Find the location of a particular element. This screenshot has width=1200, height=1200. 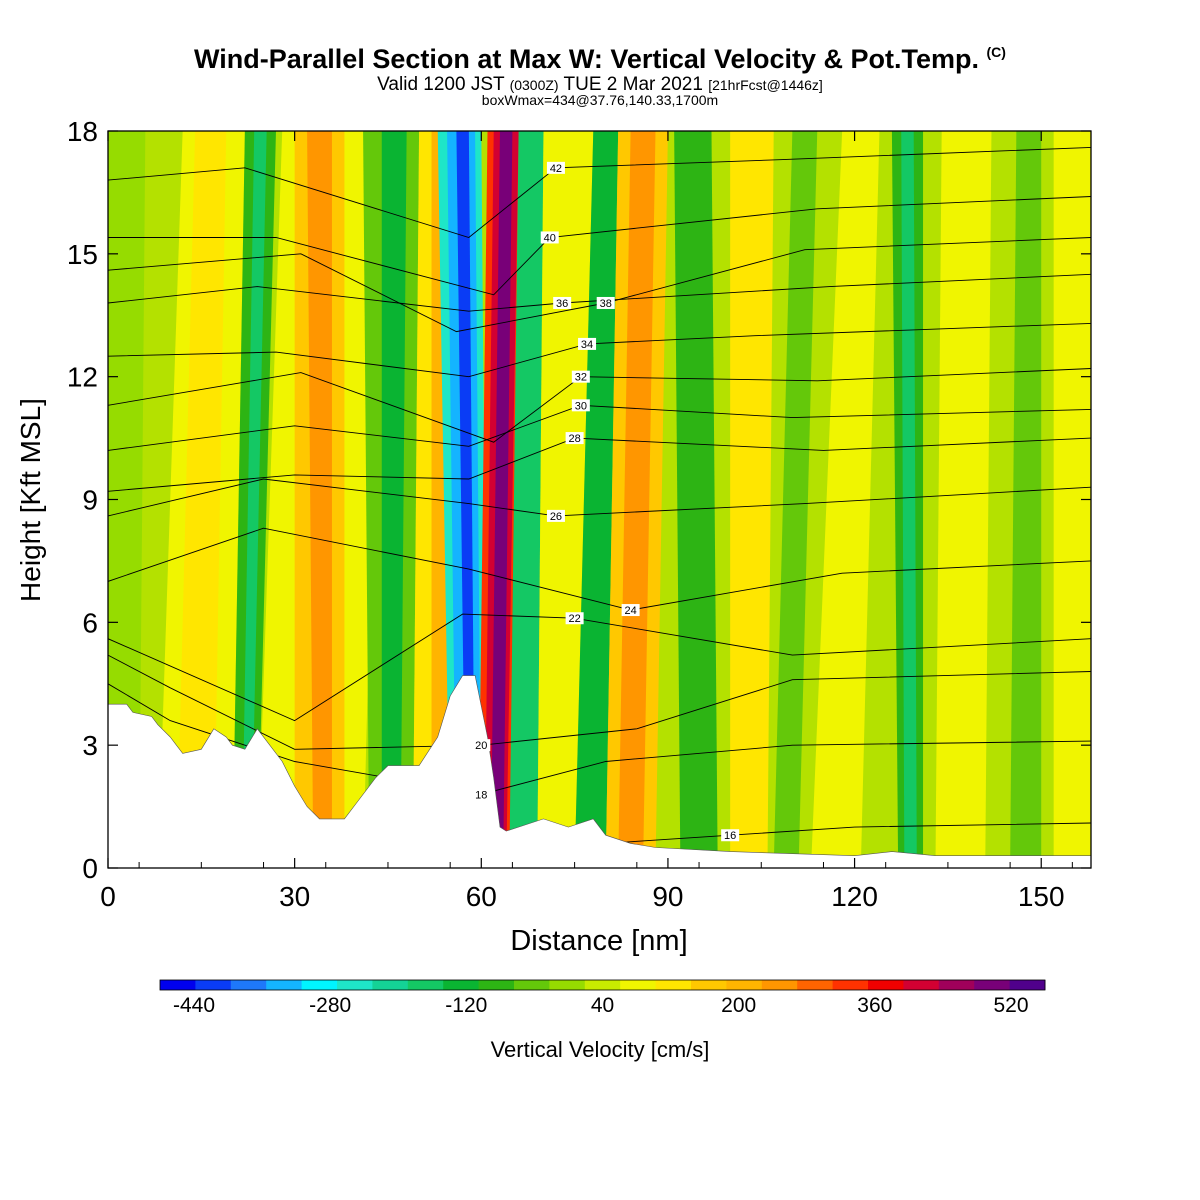

colorbar-tick-label: 40 is located at coordinates (602, 1005).